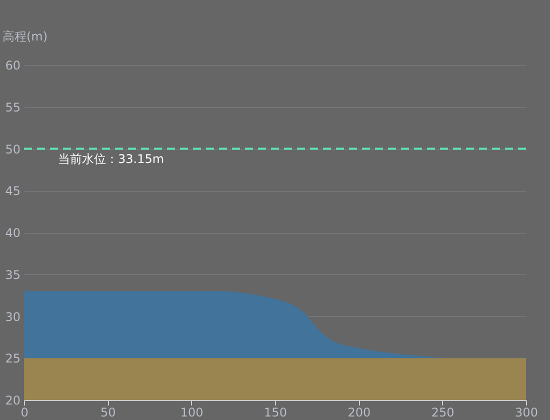 Image resolution: width=550 pixels, height=420 pixels. What do you see at coordinates (12, 65) in the screenshot?
I see `y-tick-label: 60` at bounding box center [12, 65].